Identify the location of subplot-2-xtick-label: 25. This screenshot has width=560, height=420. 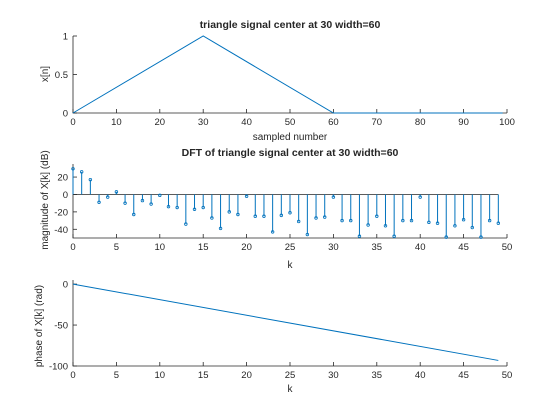
(290, 247).